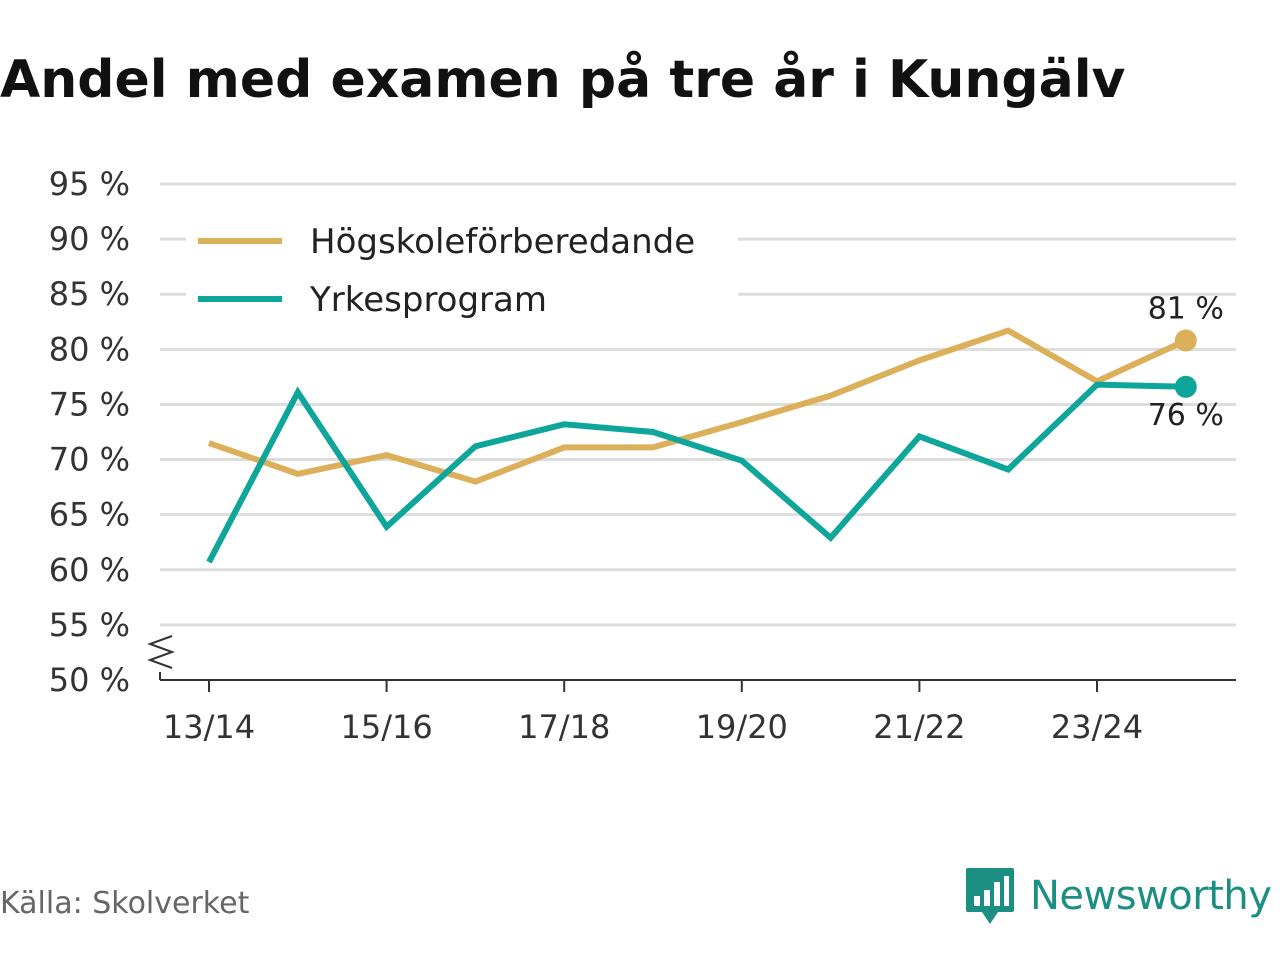 The height and width of the screenshot is (960, 1280). Describe the element at coordinates (563, 80) in the screenshot. I see `chart-title: Andel med examen på tre år i Kungälv` at that location.